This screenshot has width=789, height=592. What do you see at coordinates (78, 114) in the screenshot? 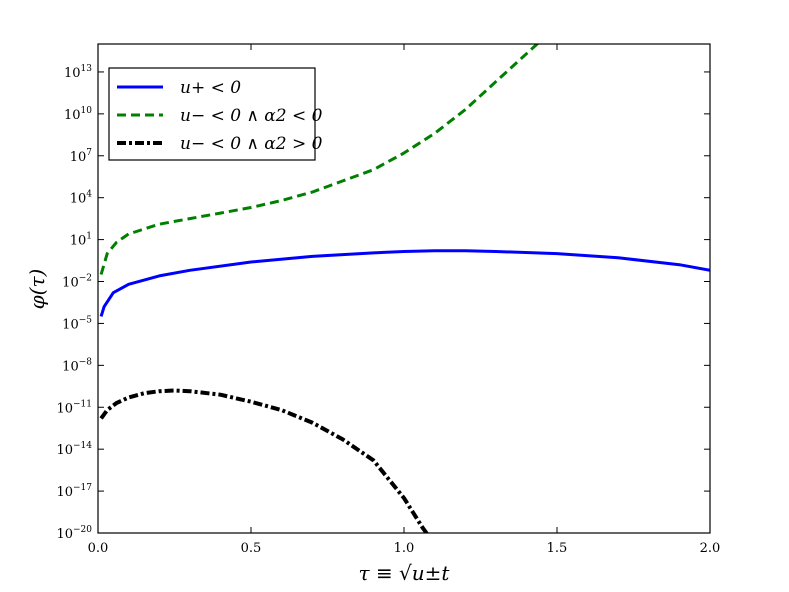
I see `y-tick-label: 10¹⁰` at bounding box center [78, 114].